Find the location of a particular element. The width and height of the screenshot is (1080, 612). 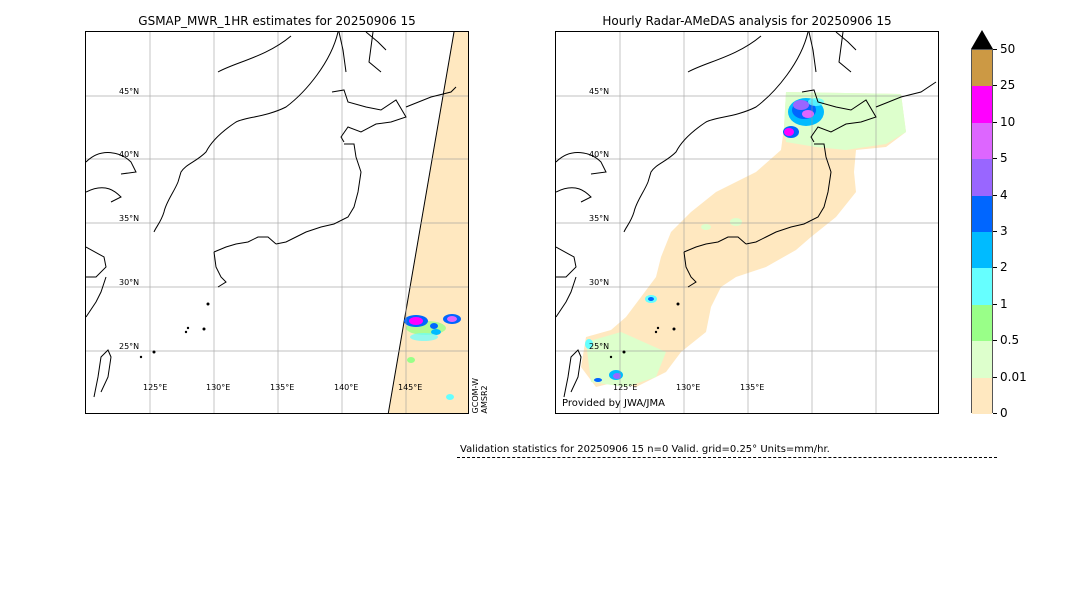

colorbar-seg-0.01-0.5 is located at coordinates (982, 359).